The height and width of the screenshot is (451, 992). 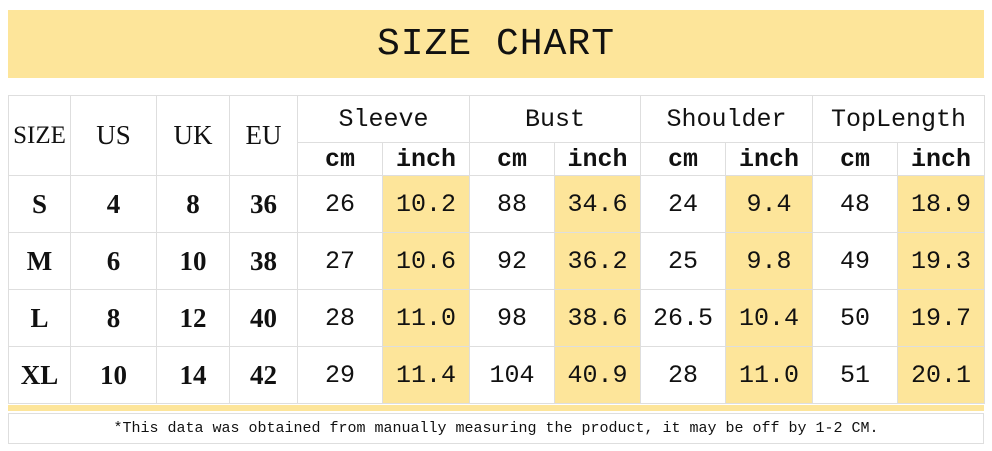 What do you see at coordinates (683, 261) in the screenshot?
I see `cell-cm: 25` at bounding box center [683, 261].